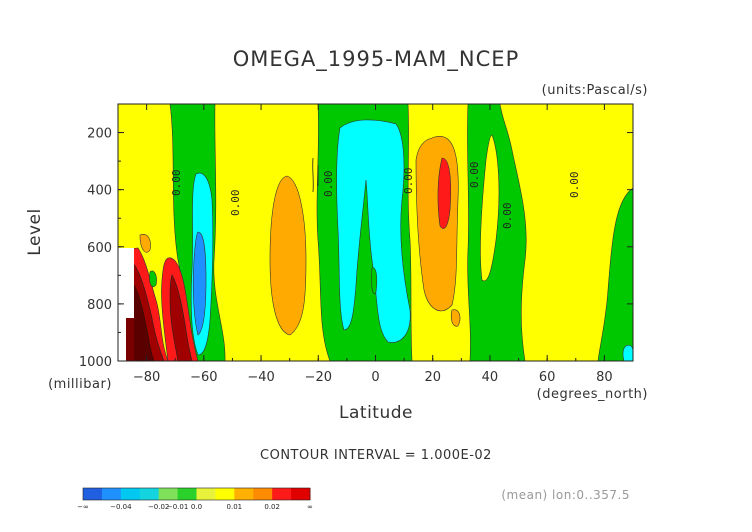  I want to click on colorbar-label: −0.01, so click(177, 507).